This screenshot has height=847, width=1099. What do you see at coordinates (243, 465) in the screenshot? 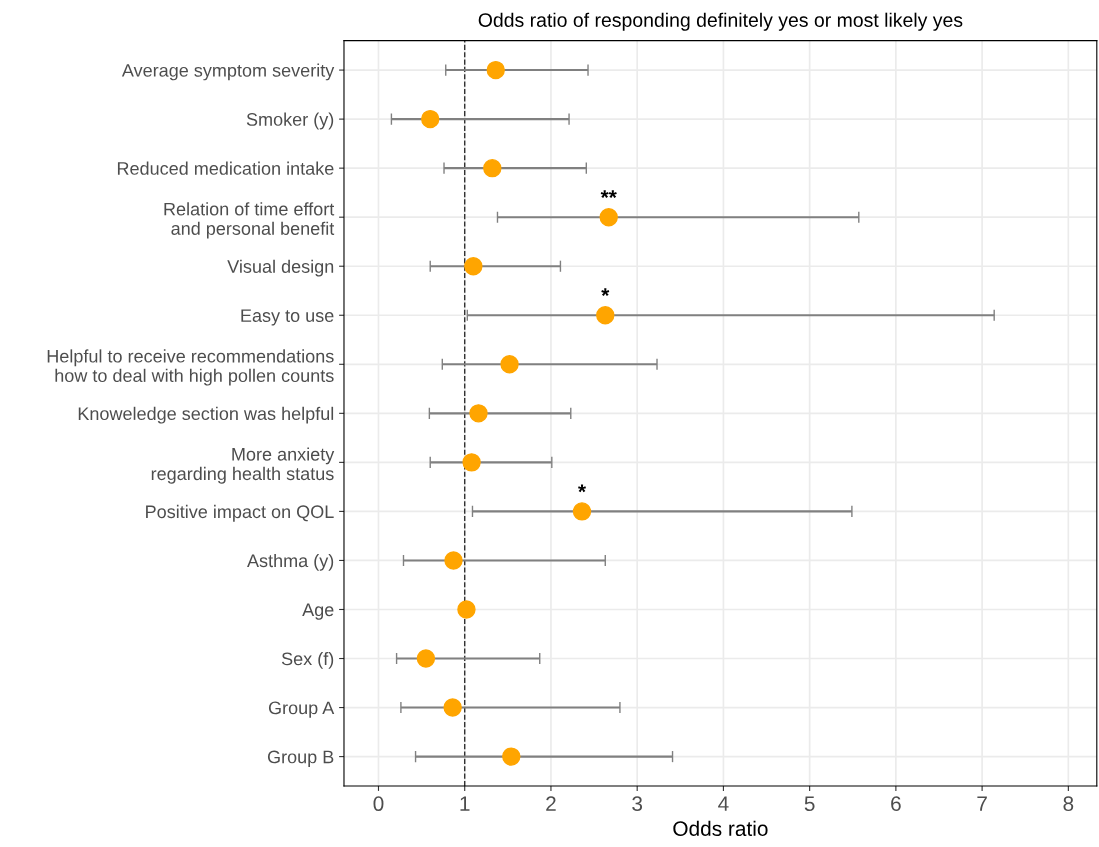
I see `y-tick-label: More anxiety regarding health status` at bounding box center [243, 465].